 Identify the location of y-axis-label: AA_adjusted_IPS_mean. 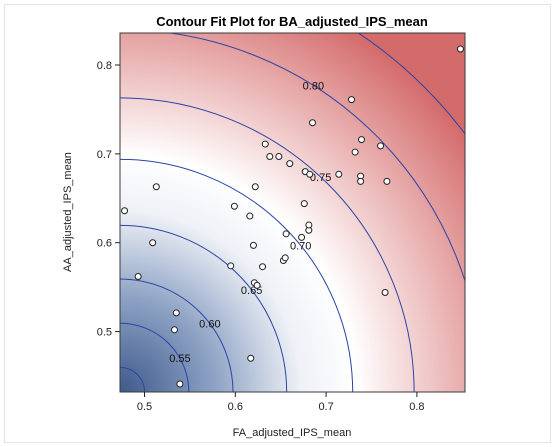
(68, 212).